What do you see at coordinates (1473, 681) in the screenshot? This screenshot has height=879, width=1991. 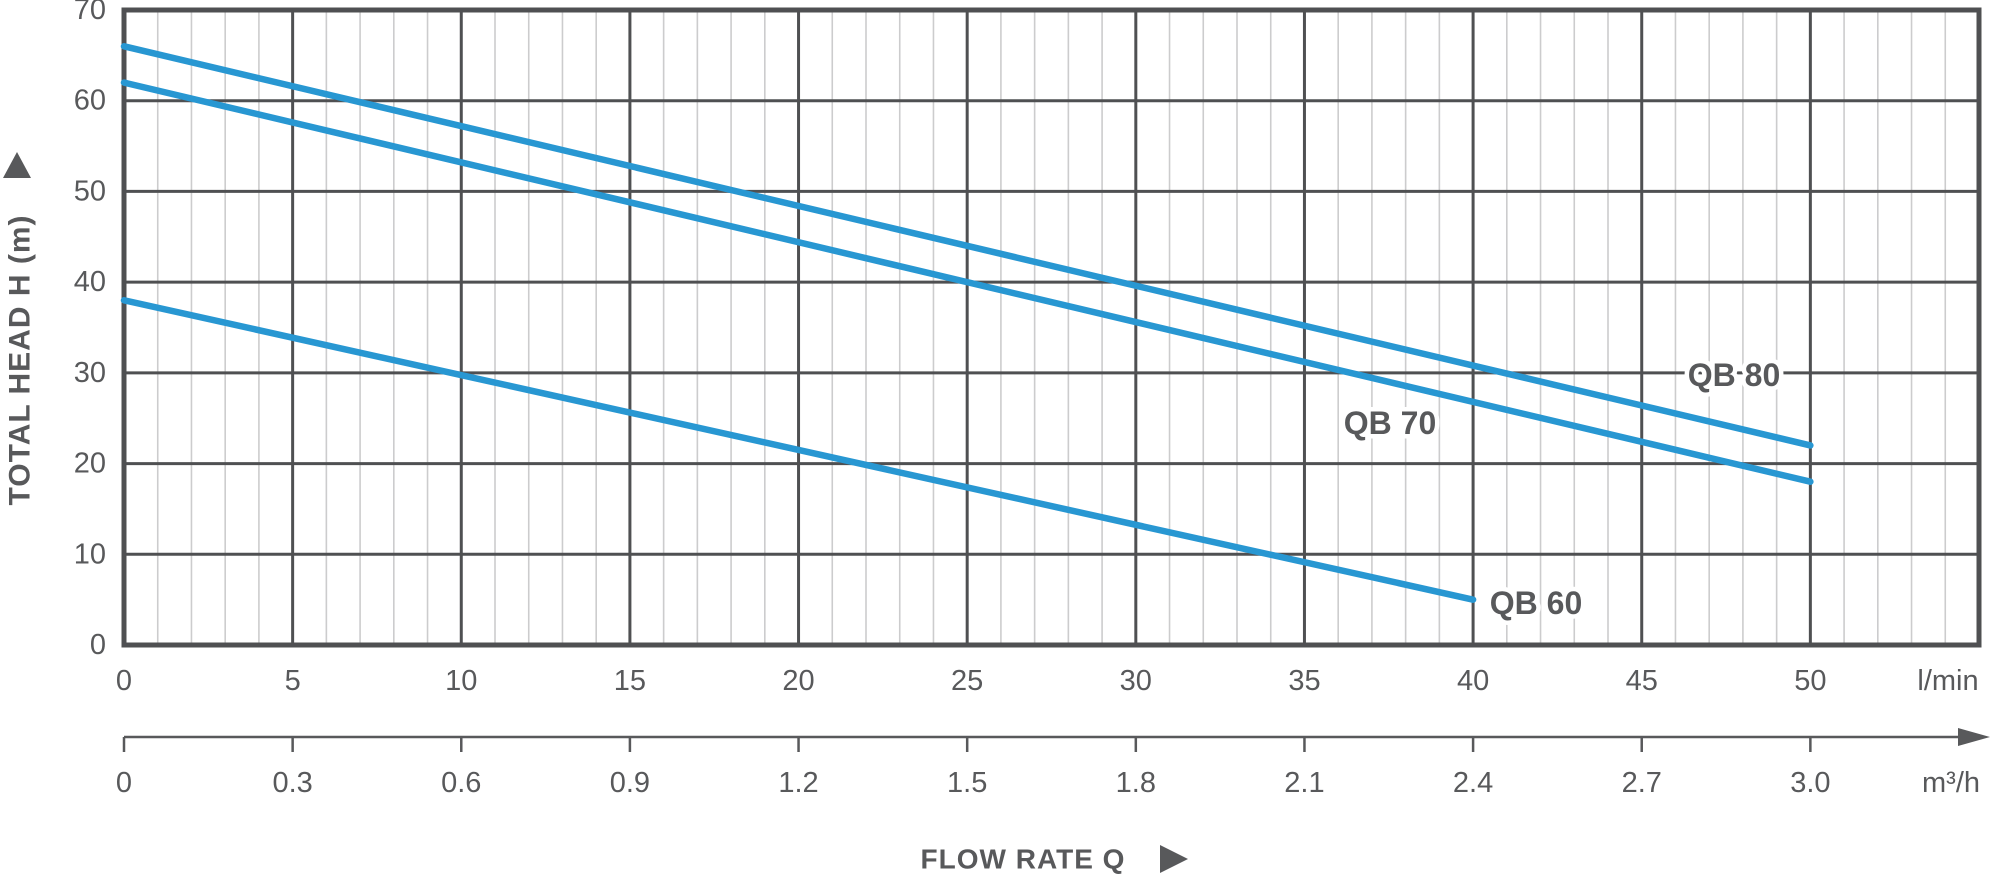 I see `x-tick-label-lmin: 40` at bounding box center [1473, 681].